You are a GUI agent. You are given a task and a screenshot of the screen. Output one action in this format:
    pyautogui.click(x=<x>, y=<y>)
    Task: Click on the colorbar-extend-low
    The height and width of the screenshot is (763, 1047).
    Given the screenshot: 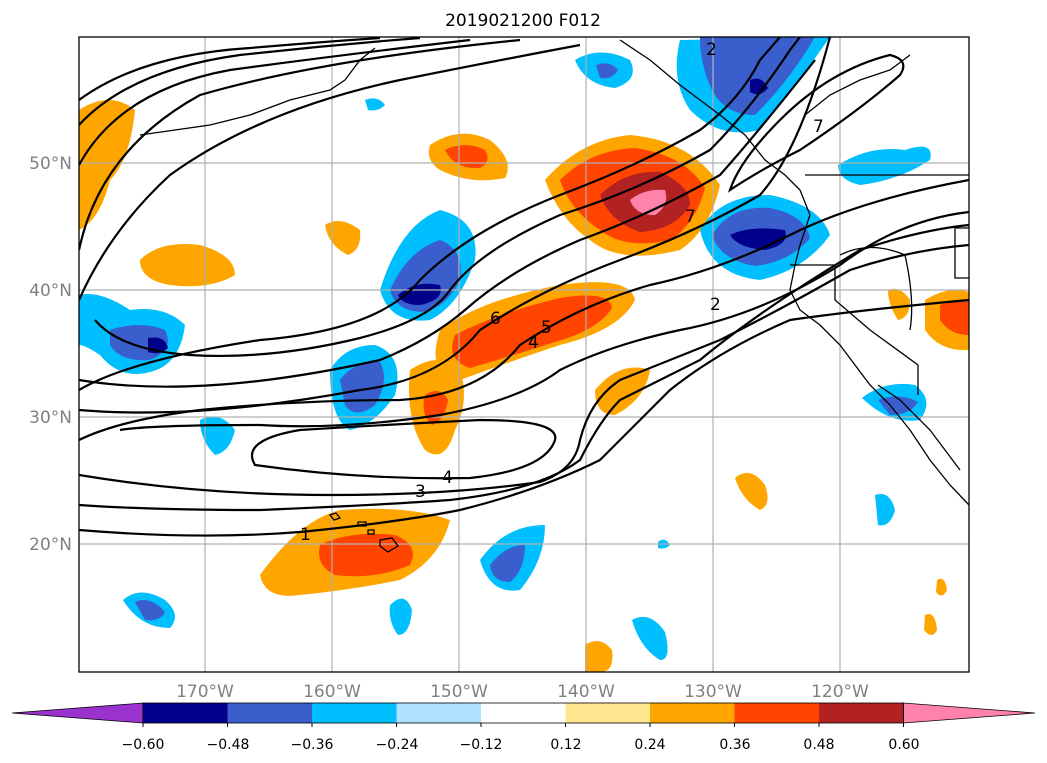 What is the action you would take?
    pyautogui.click(x=77, y=713)
    